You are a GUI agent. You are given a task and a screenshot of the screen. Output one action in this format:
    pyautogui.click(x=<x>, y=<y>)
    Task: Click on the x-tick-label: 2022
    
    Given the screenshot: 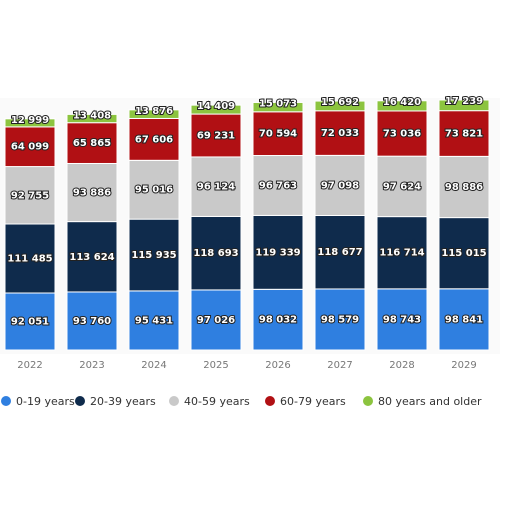 What is the action you would take?
    pyautogui.click(x=29, y=365)
    